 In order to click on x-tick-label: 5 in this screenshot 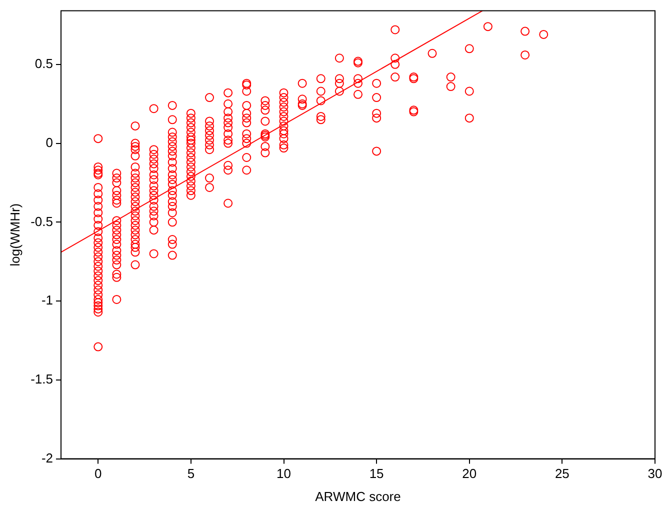, I will do `click(191, 474)`.